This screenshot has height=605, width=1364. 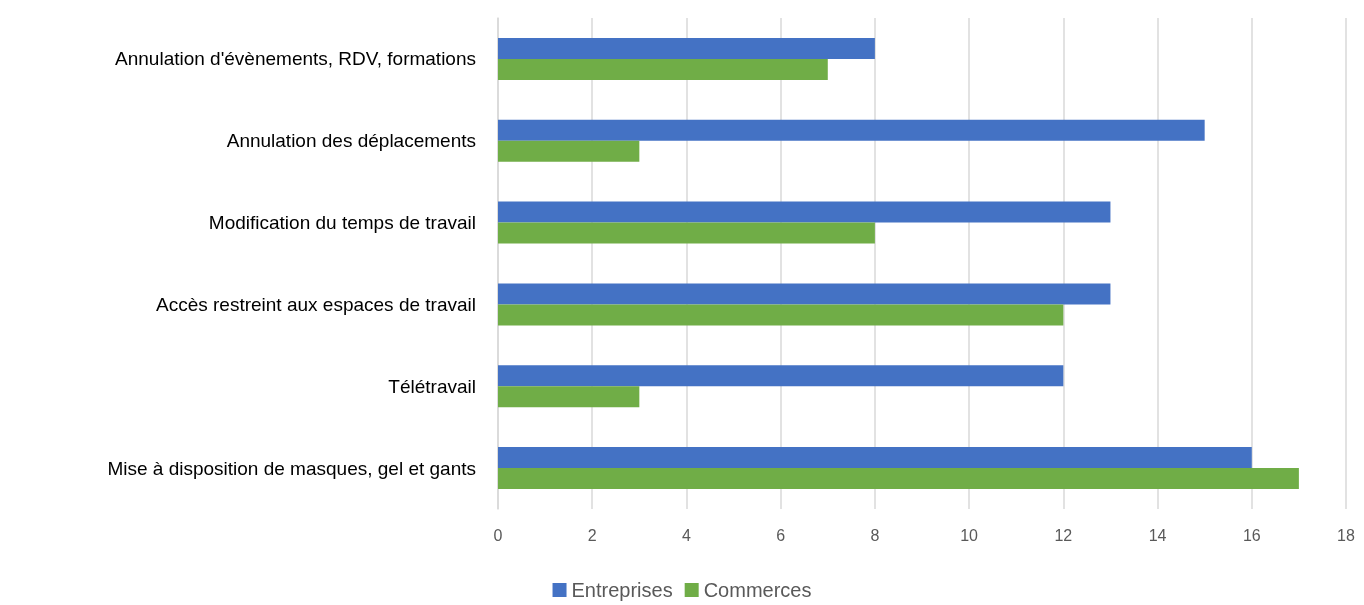 What do you see at coordinates (432, 386) in the screenshot?
I see `y-tick-label: Télétravail` at bounding box center [432, 386].